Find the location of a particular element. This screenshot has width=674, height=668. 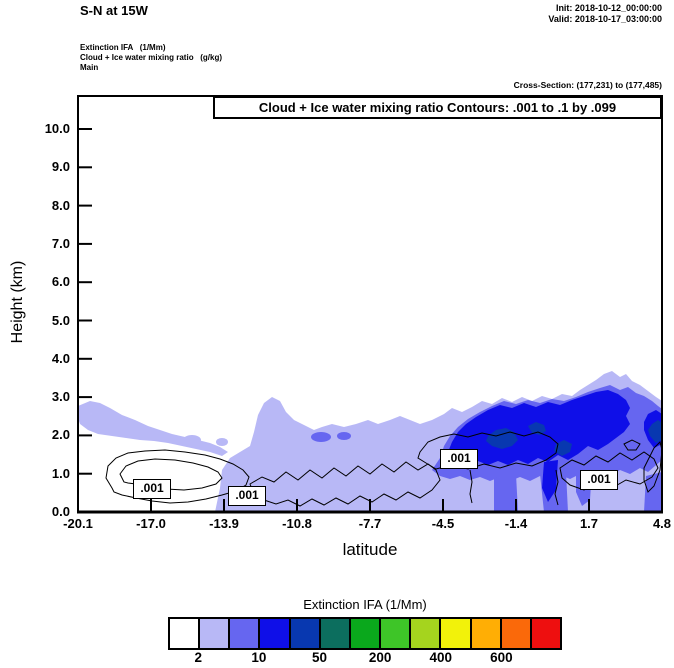

x-tick-label: -7.7 is located at coordinates (370, 523).